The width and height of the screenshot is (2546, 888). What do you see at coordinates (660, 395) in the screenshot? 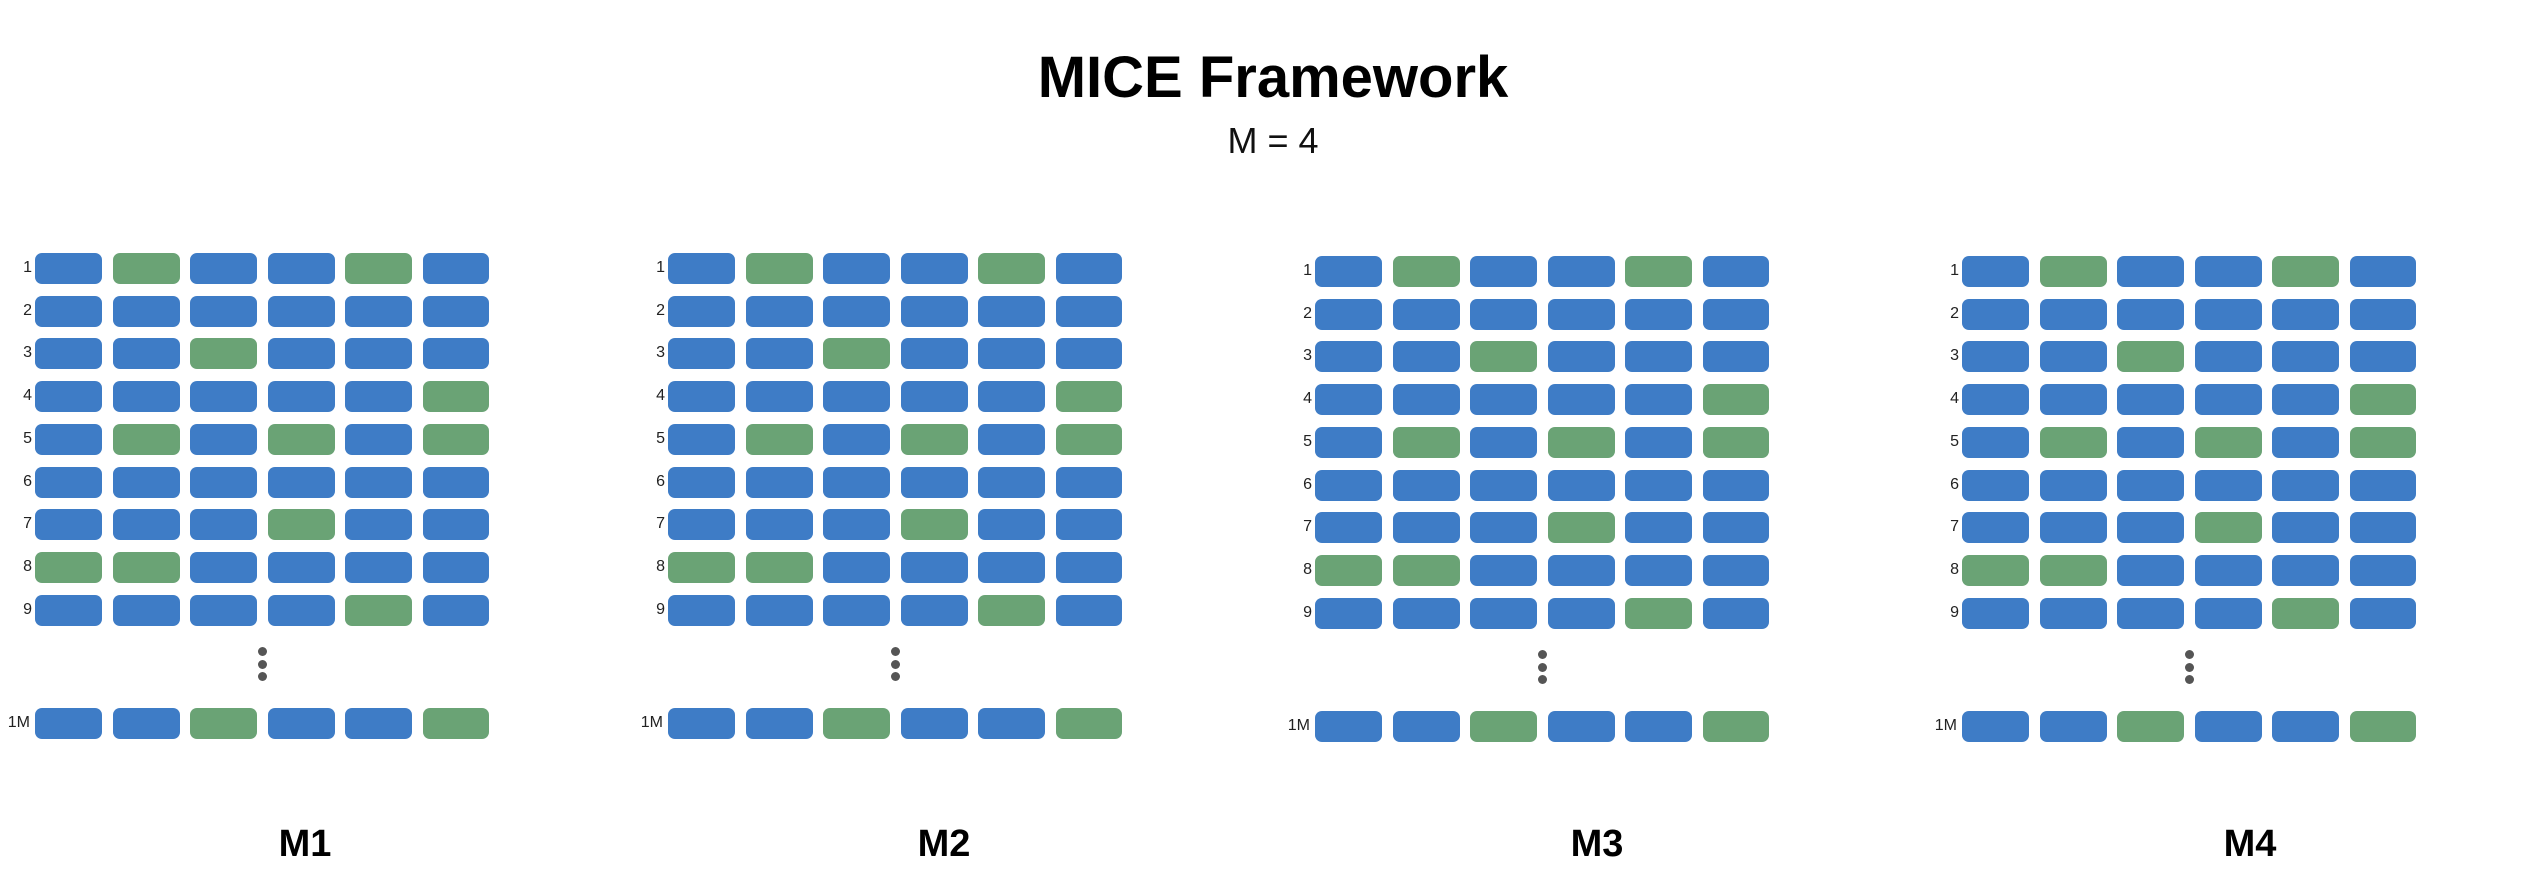
I see `row-label: 4` at bounding box center [660, 395].